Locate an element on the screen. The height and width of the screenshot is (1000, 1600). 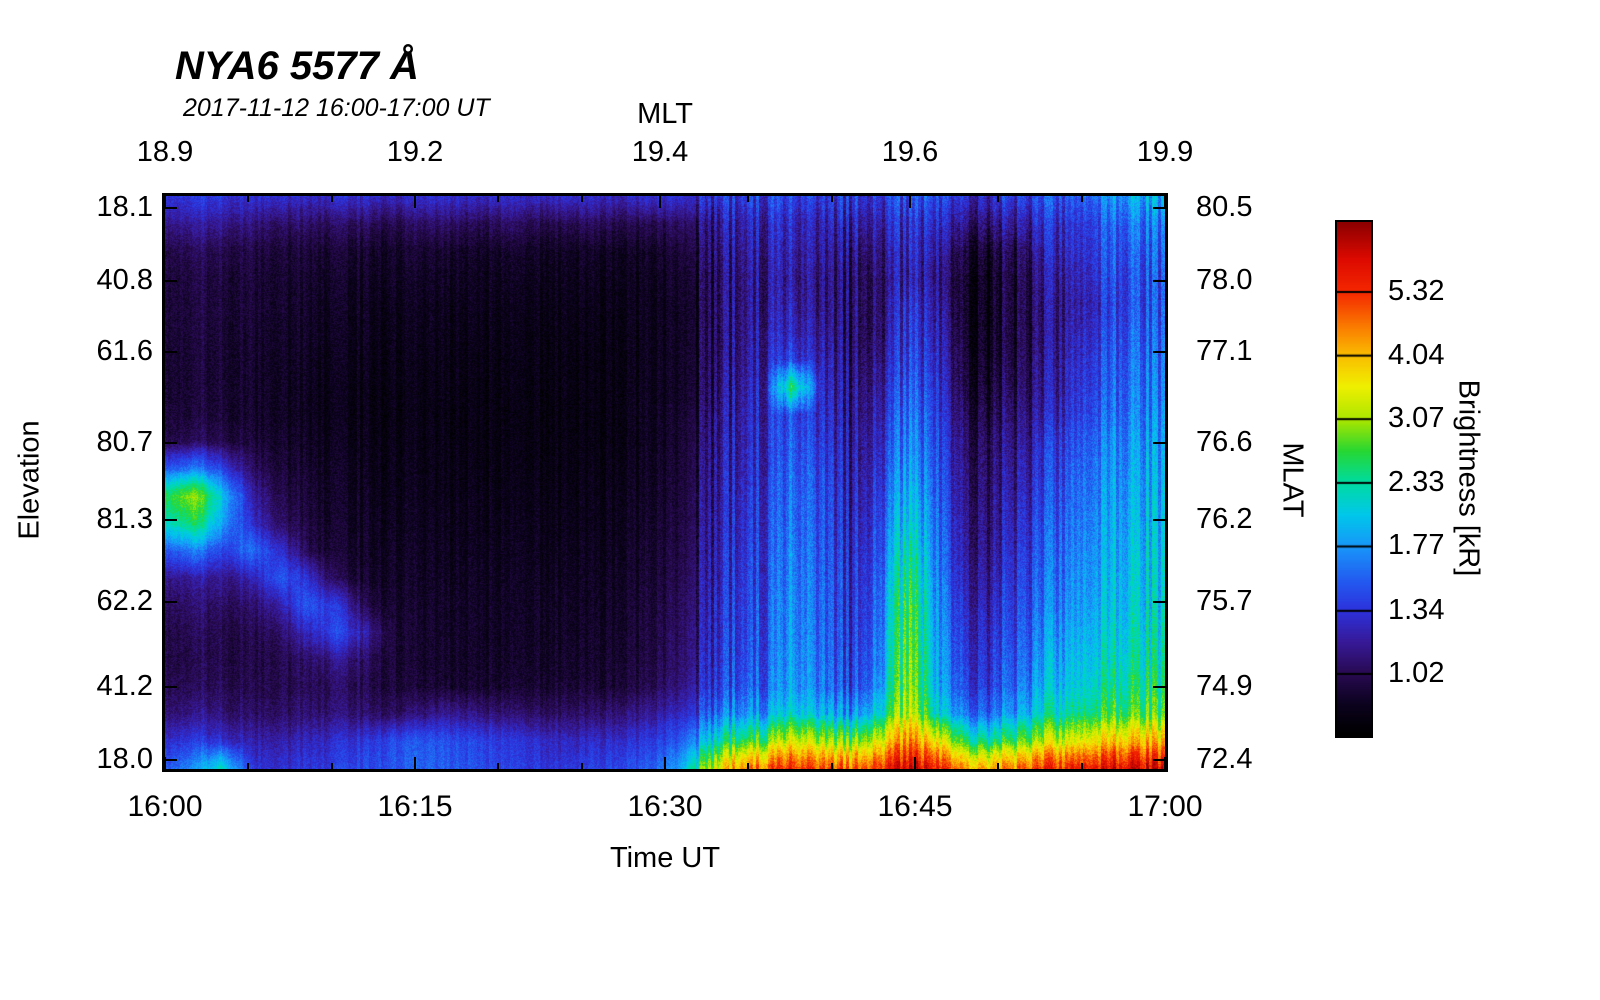
bottom-tick-label: 16:45 is located at coordinates (915, 806).